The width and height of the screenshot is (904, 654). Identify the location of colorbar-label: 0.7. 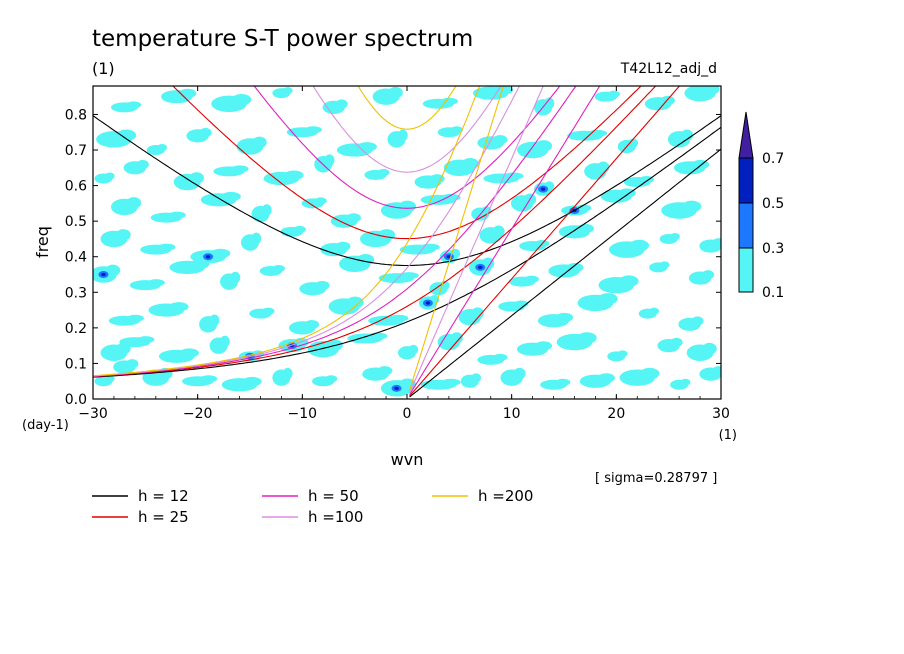
(773, 159).